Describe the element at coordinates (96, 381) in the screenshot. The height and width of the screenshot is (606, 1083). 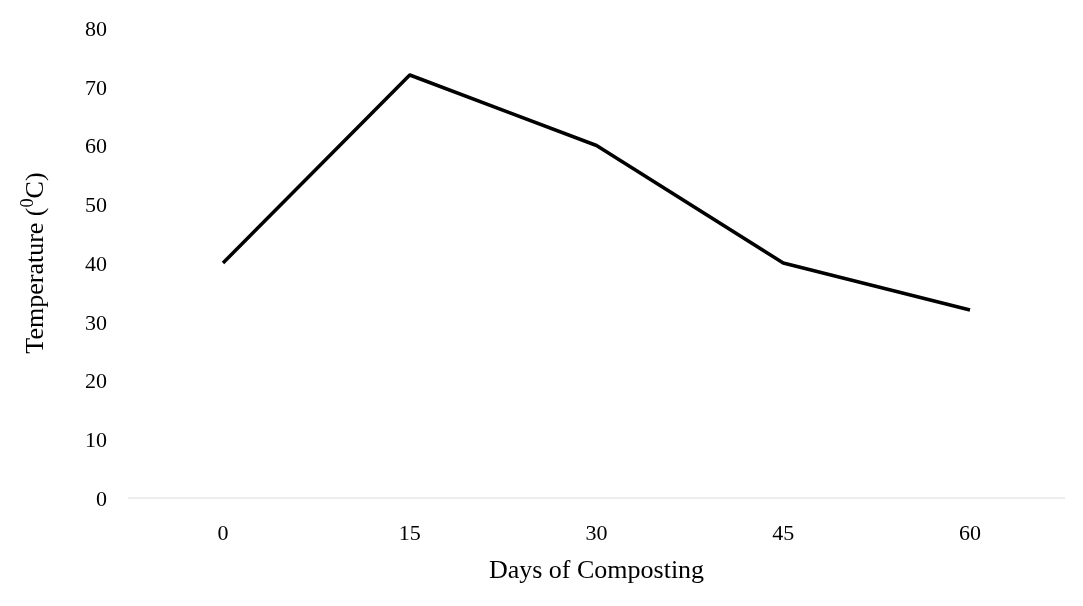
I see `y-tick-label: 20` at that location.